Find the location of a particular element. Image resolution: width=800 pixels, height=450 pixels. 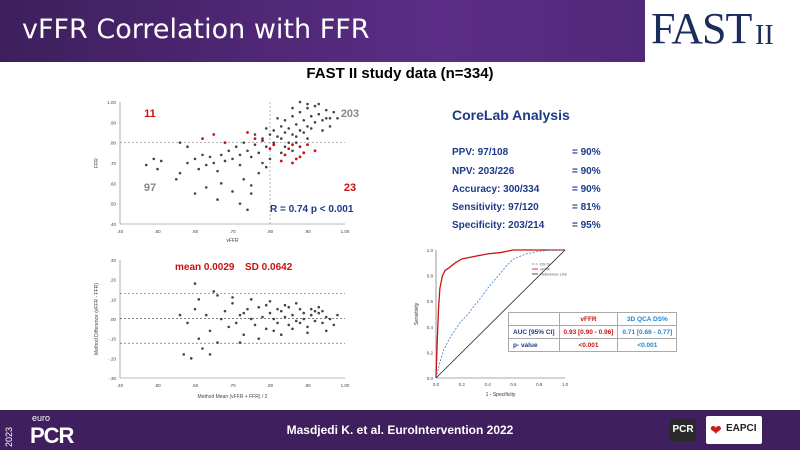

quadrant-label: 11 is located at coordinates (150, 114).